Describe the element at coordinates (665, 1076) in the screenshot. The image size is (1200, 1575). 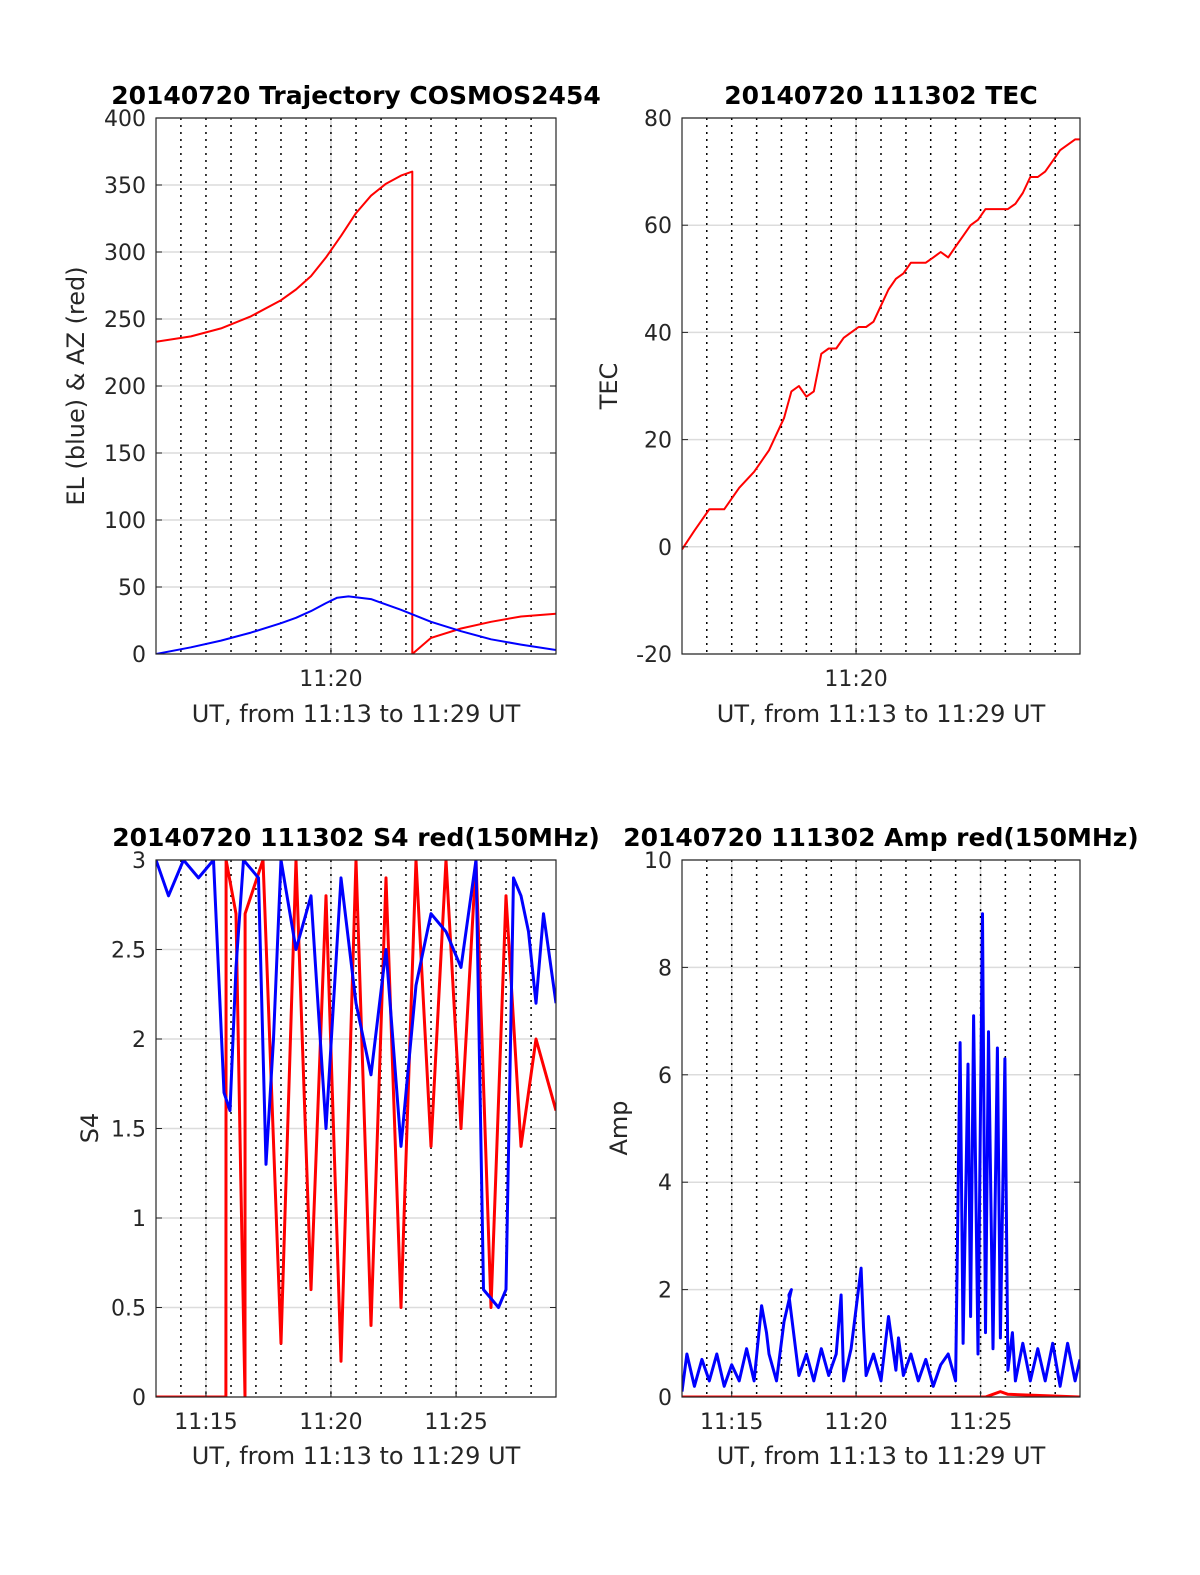
I see `y-tick-label: 6` at that location.